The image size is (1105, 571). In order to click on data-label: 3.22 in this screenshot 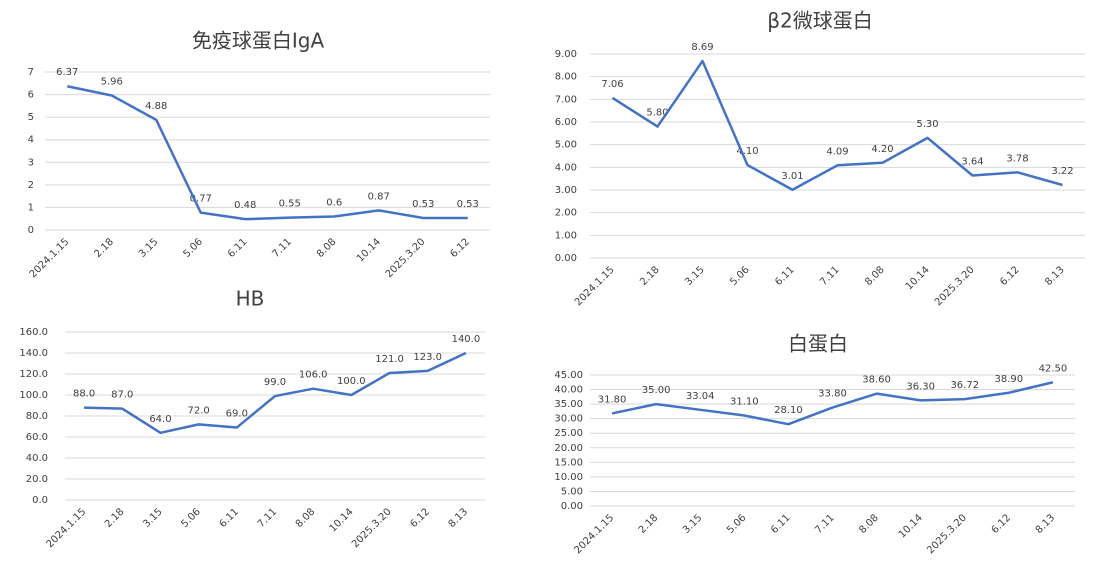, I will do `click(1062, 171)`.